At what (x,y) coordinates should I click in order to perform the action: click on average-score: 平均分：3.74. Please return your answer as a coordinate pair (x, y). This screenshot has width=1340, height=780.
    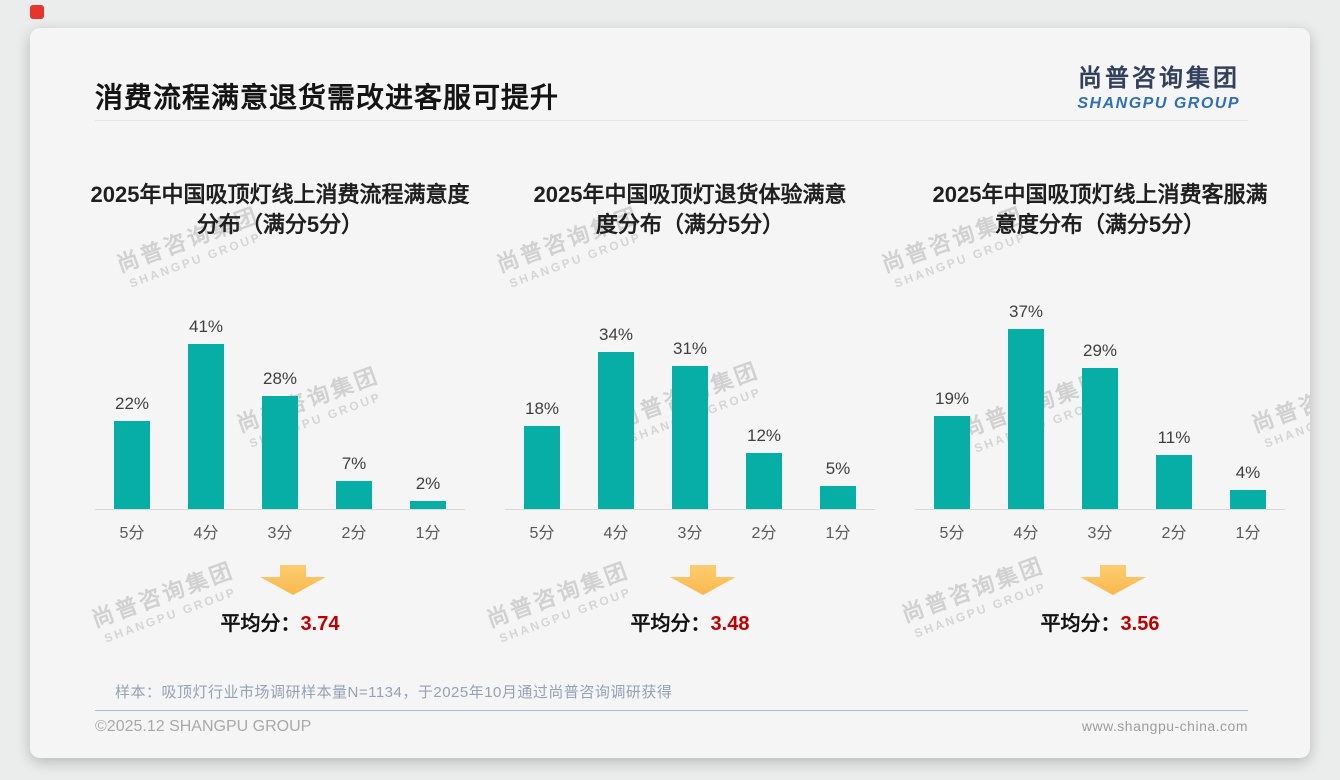
    Looking at the image, I should click on (280, 621).